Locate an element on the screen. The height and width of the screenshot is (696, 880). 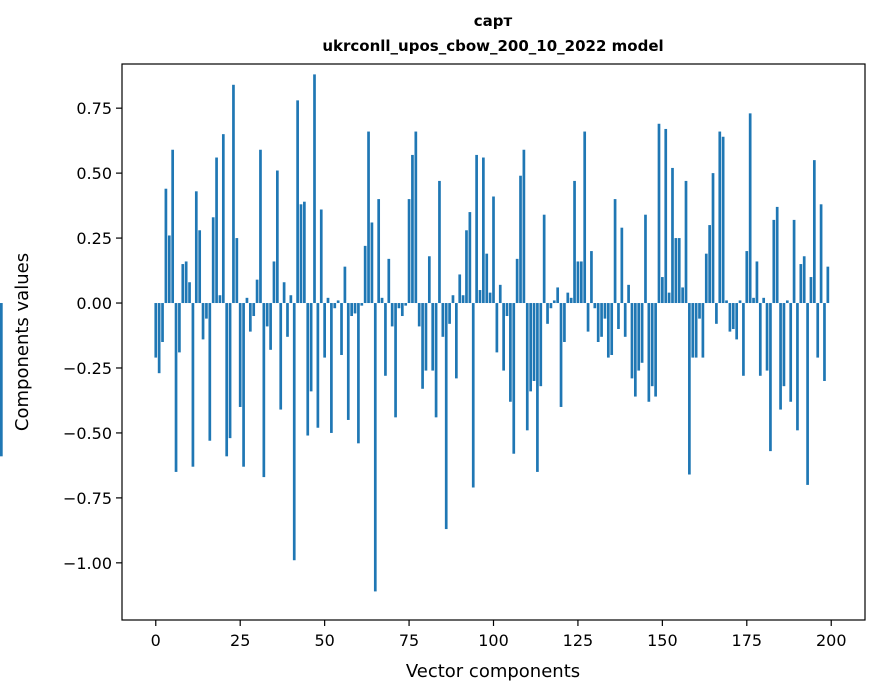
x-tick-label: 175 is located at coordinates (747, 640).